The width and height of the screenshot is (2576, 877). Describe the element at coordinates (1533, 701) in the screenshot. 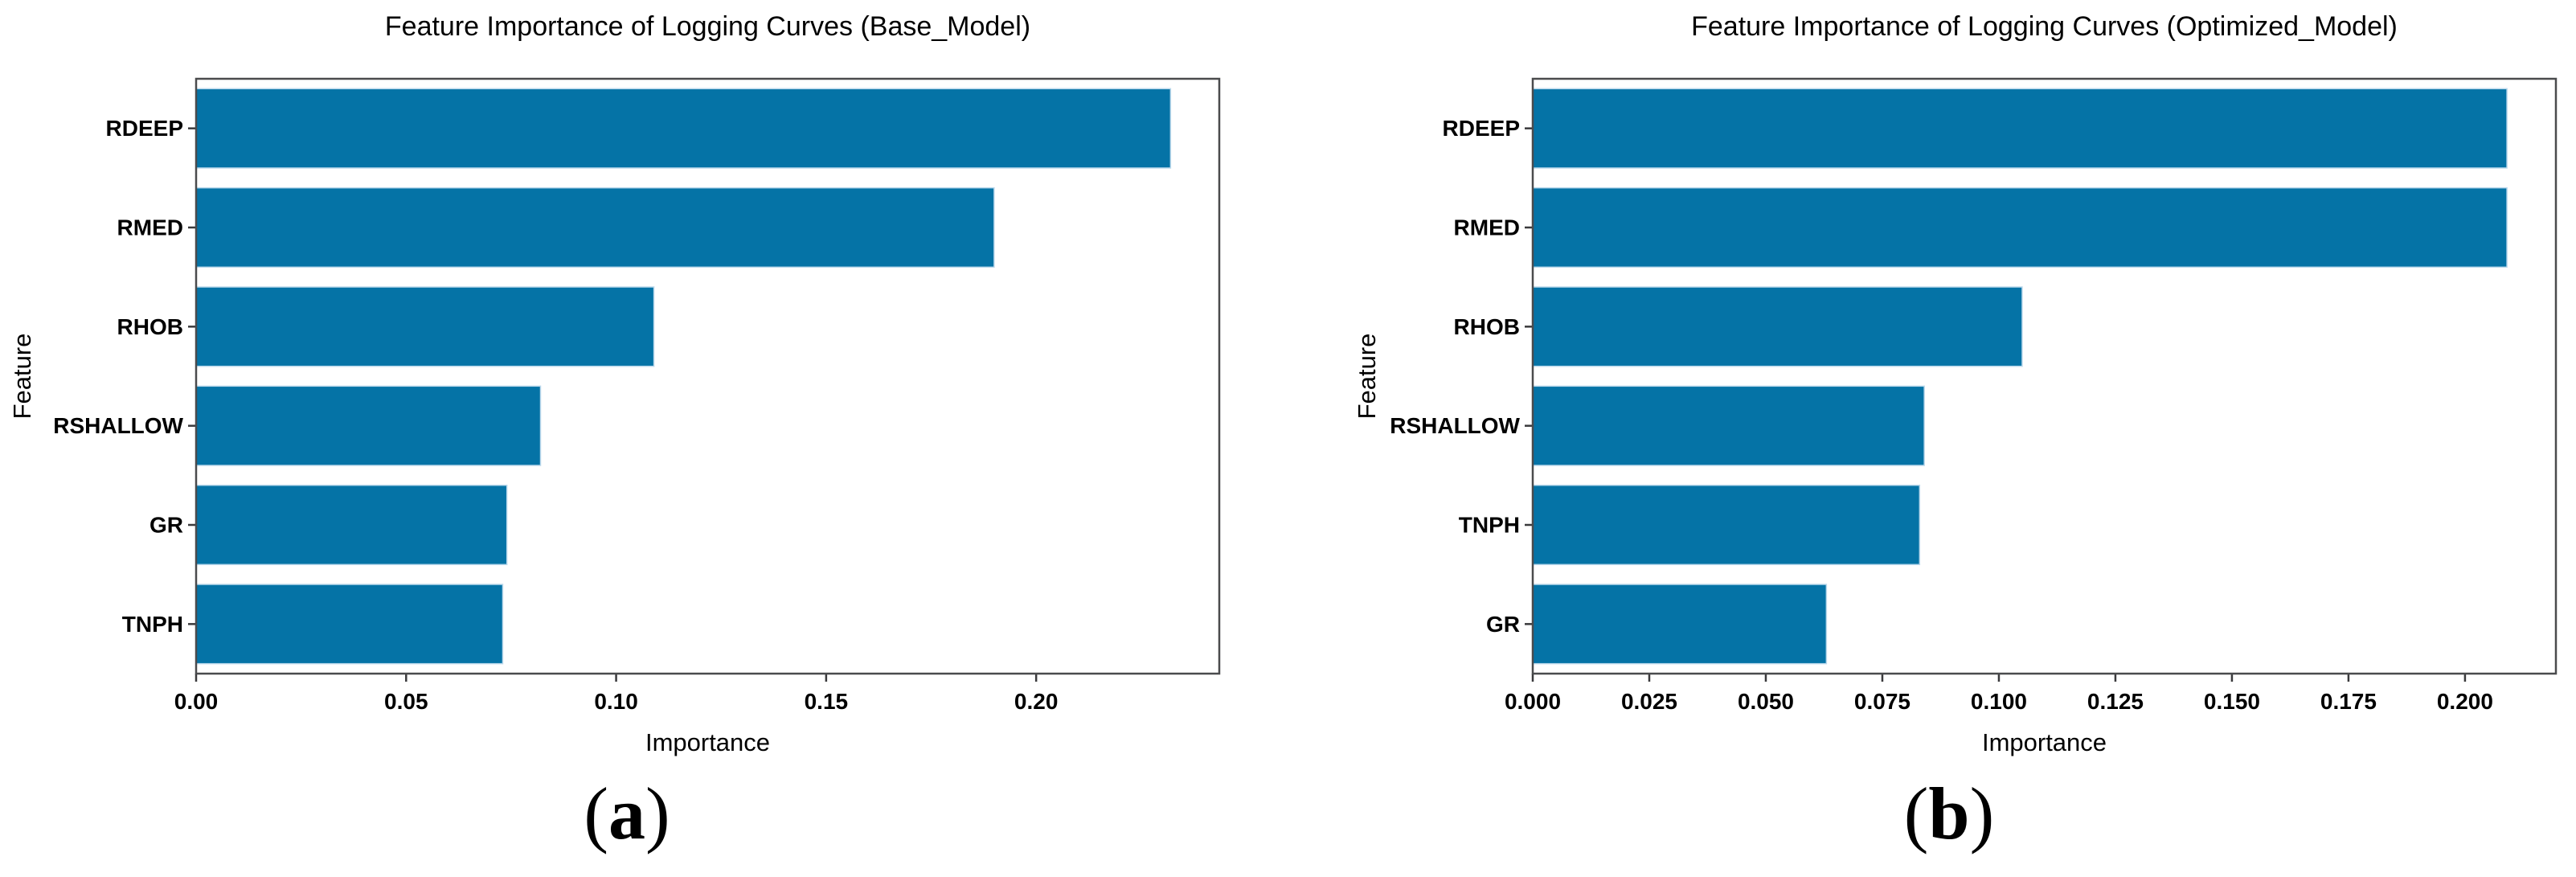

I see `x-tick-label: 0.000` at that location.